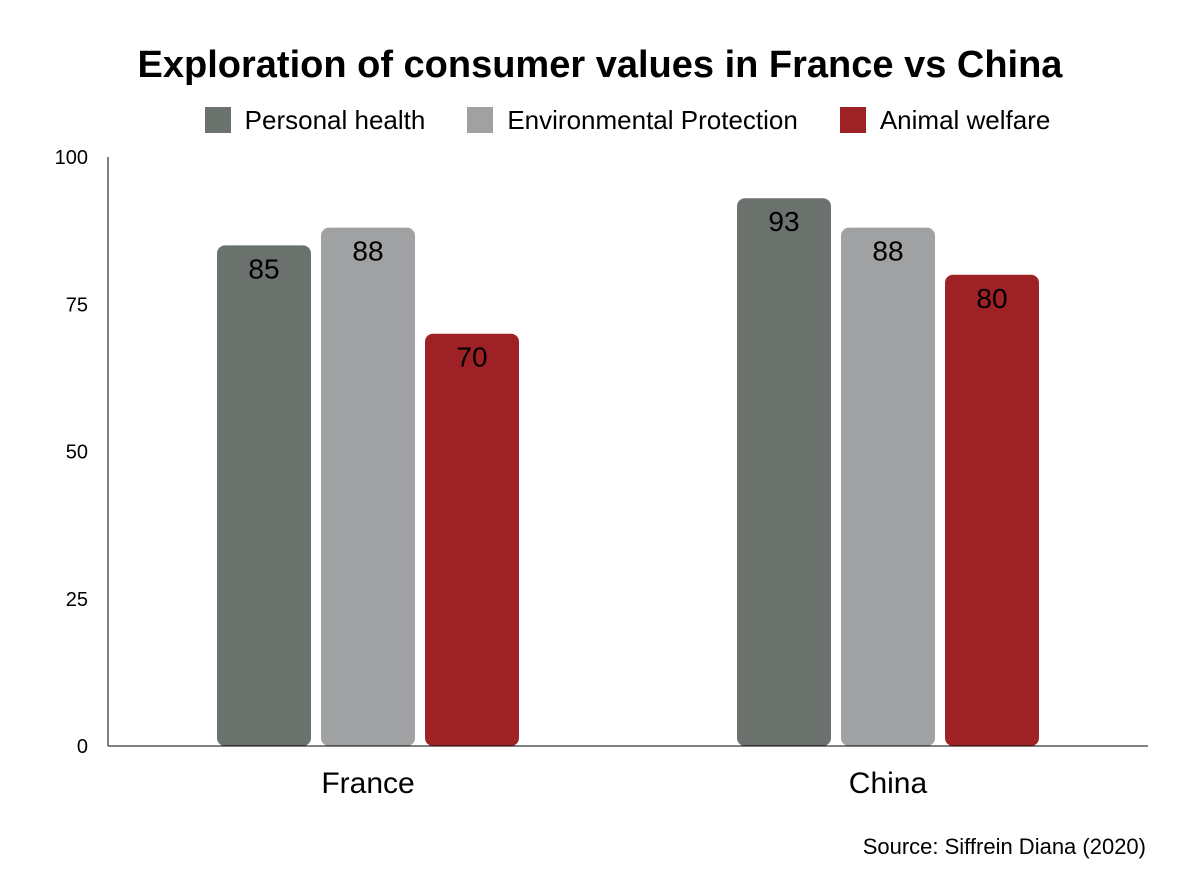  What do you see at coordinates (264, 495) in the screenshot?
I see `bar-france-personal-health` at bounding box center [264, 495].